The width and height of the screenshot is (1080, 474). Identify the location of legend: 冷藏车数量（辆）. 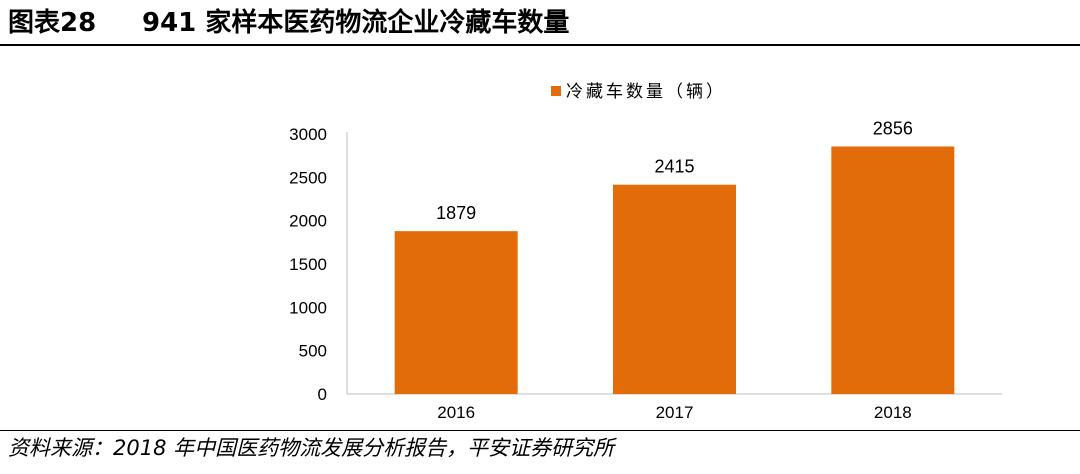
(638, 92).